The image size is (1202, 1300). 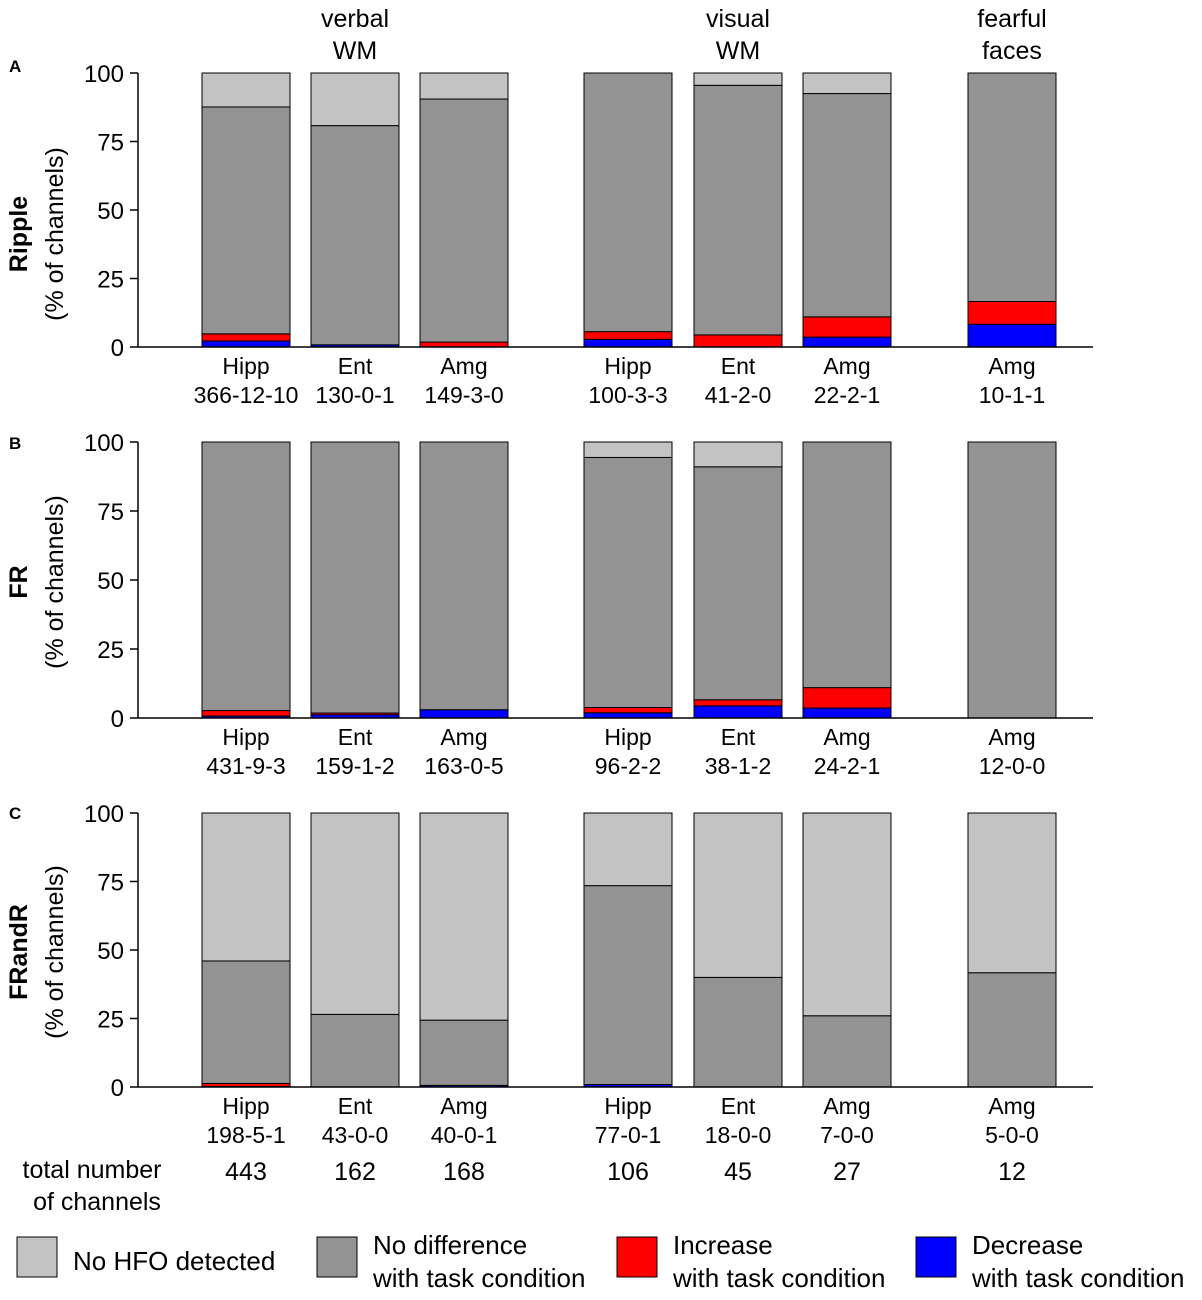 I want to click on legend-label-increase-line2: with task condition, so click(x=778, y=1278).